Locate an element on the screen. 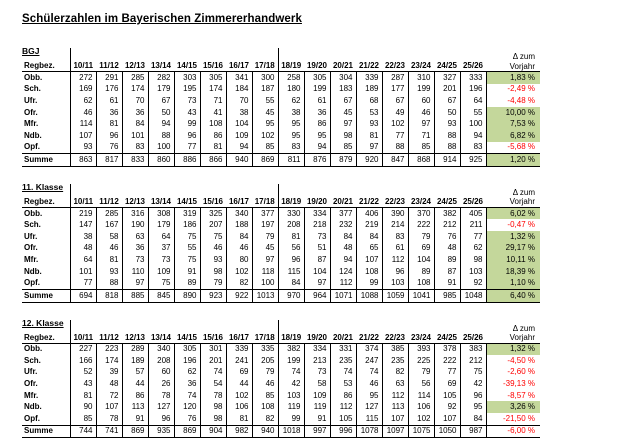 This screenshot has height=438, width=620. value-cell: 205 is located at coordinates (265, 361).